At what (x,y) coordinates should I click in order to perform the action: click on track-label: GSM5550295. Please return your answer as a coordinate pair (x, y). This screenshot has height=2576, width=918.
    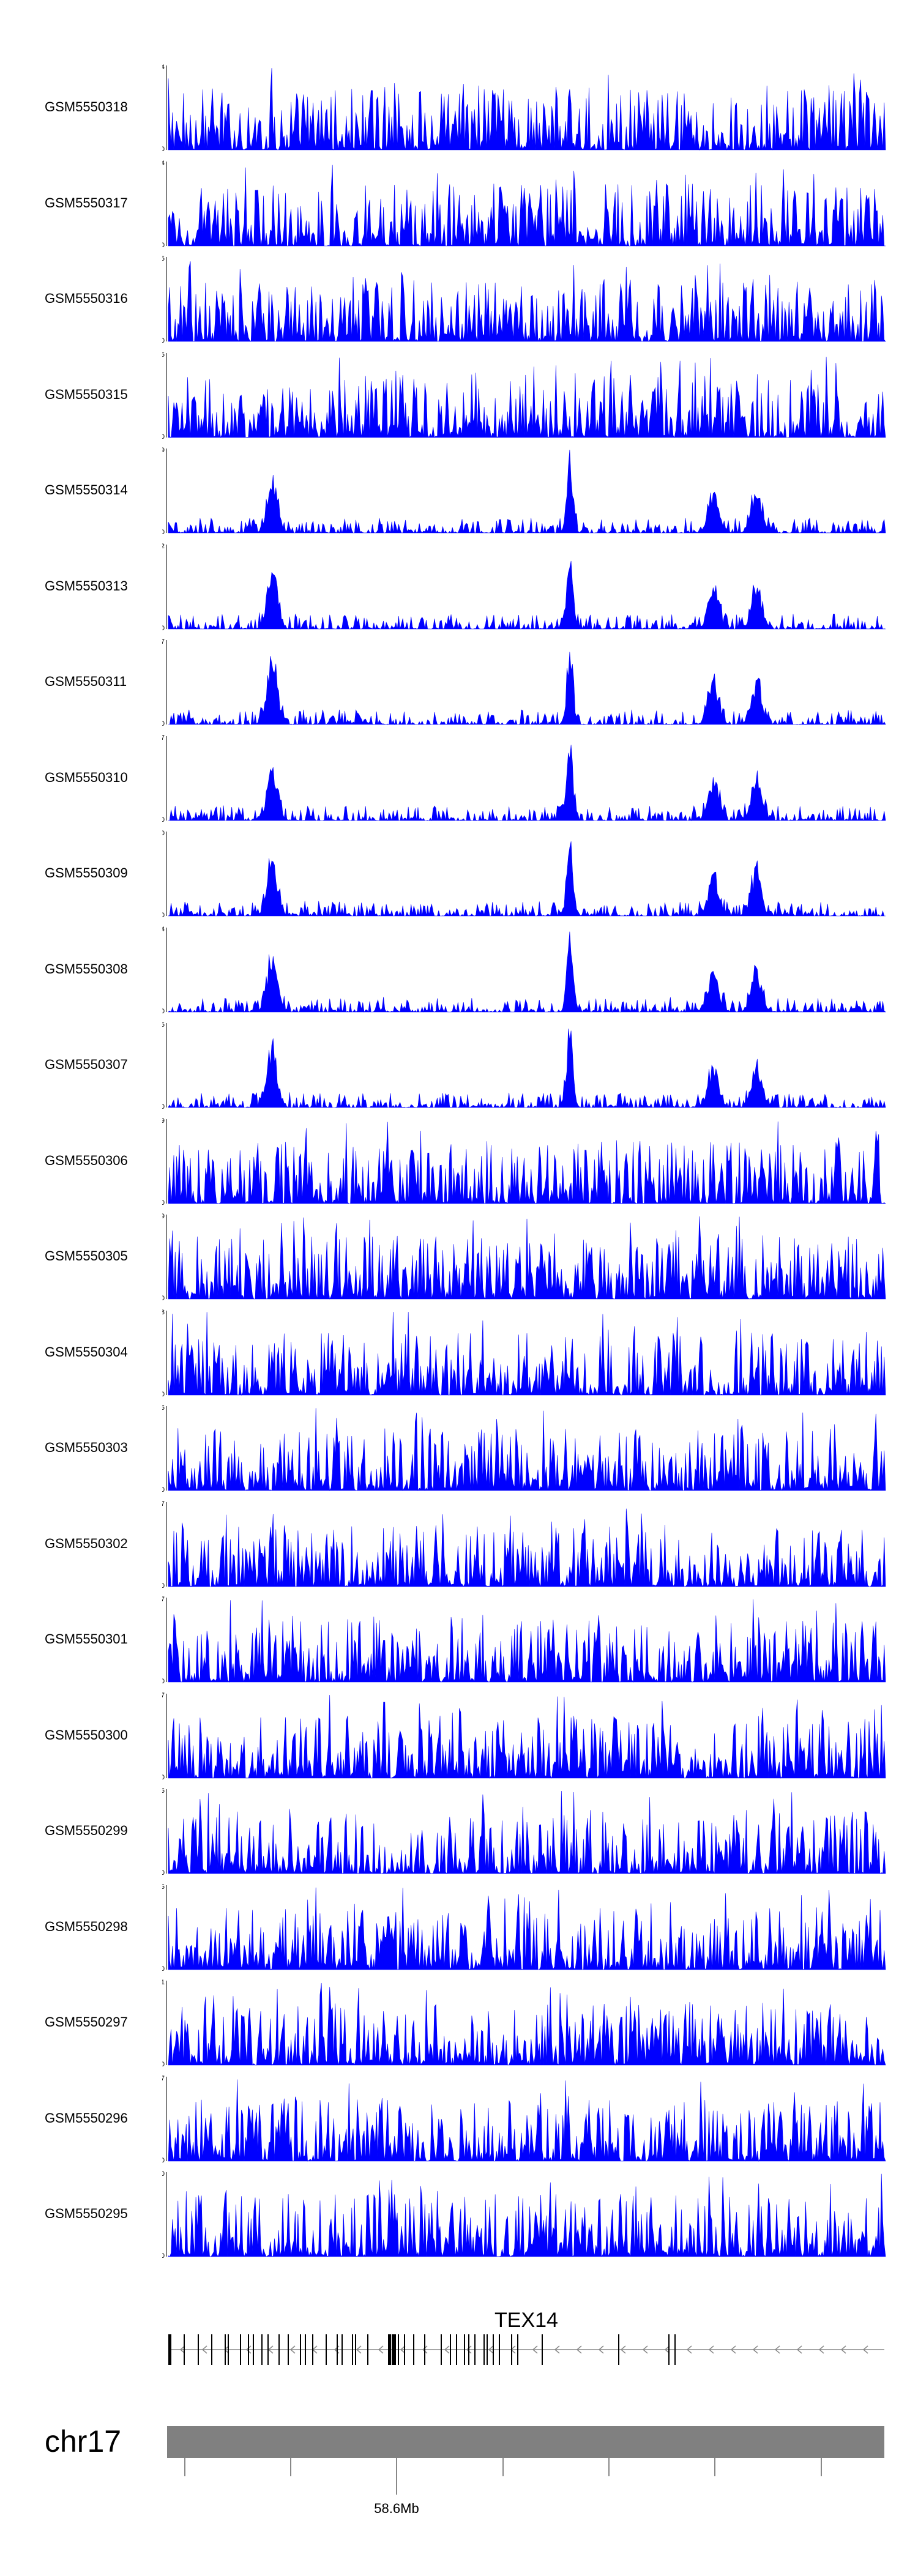
    Looking at the image, I should click on (86, 2214).